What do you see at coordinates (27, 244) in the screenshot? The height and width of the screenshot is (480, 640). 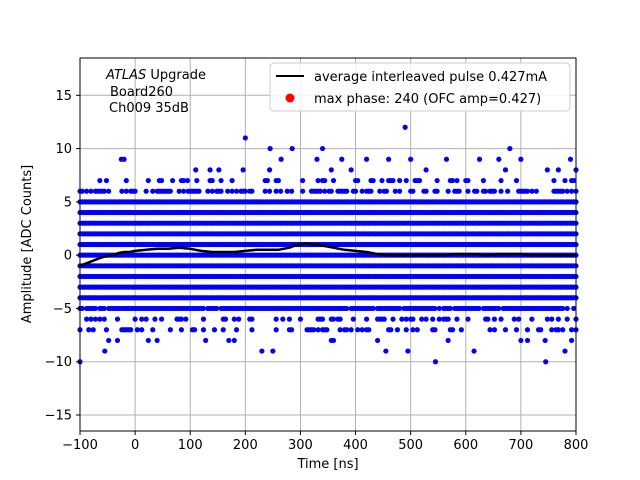 I see `y-axis-label: Amplitude [ADC Counts]` at bounding box center [27, 244].